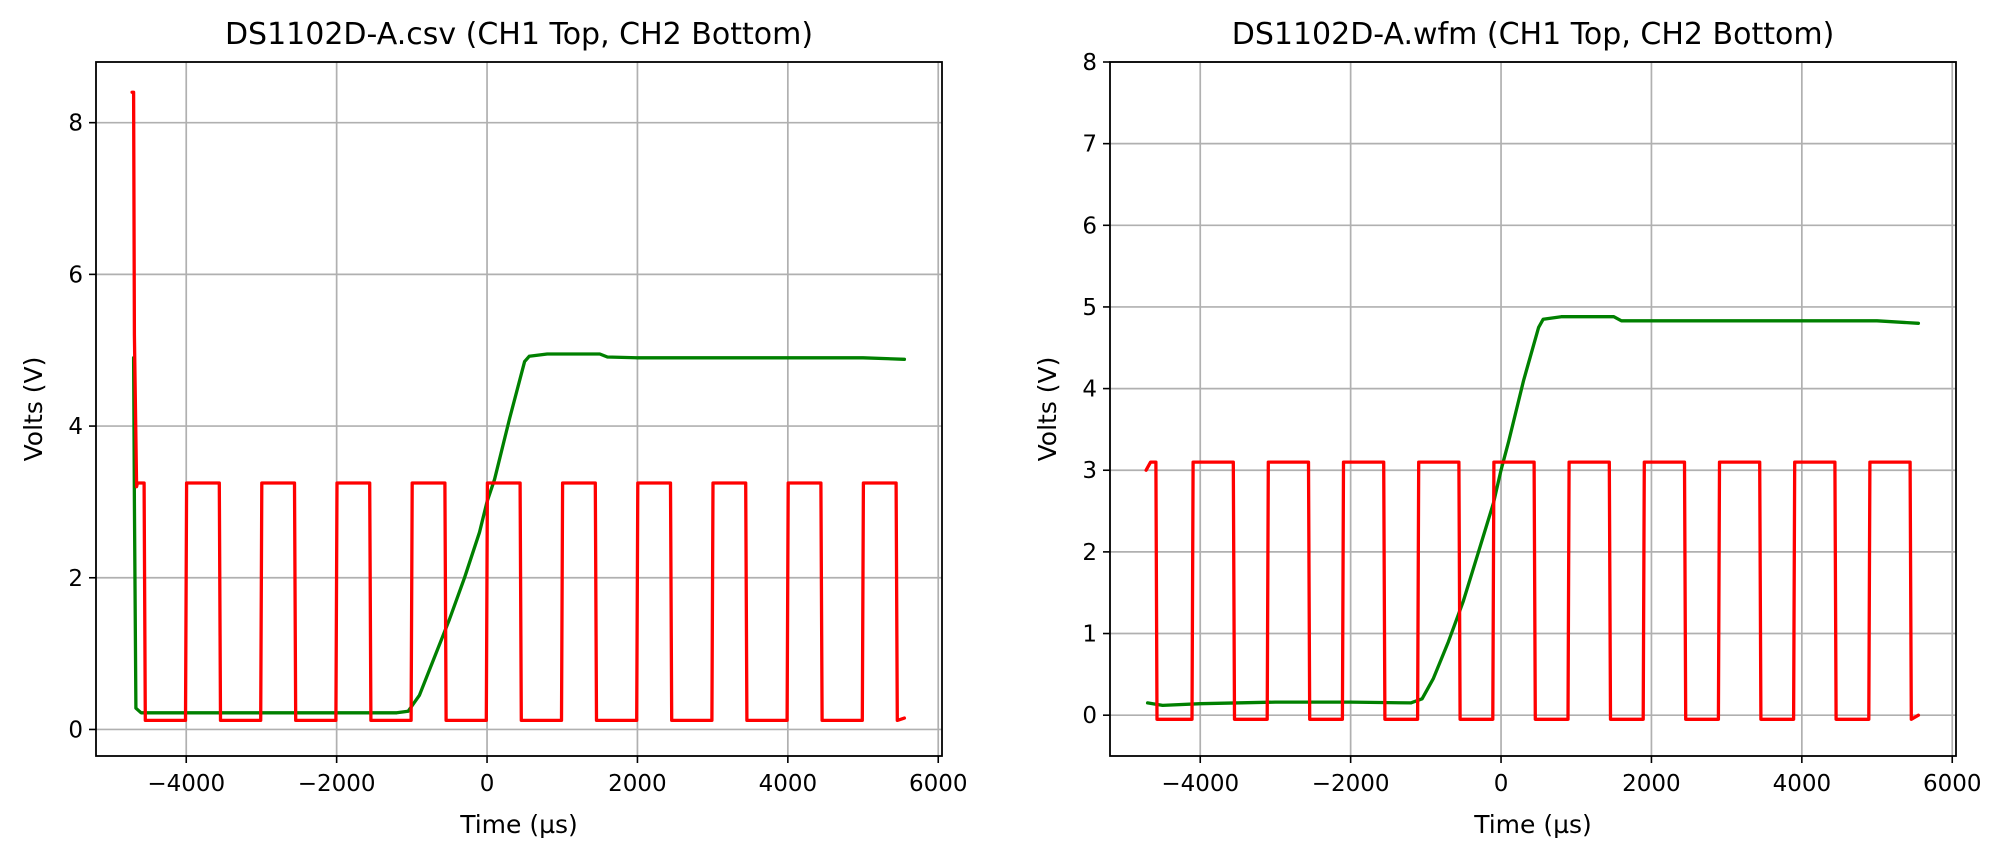 Image resolution: width=2007 pixels, height=862 pixels. I want to click on x-axis-label-right: Time (µs), so click(1532, 824).